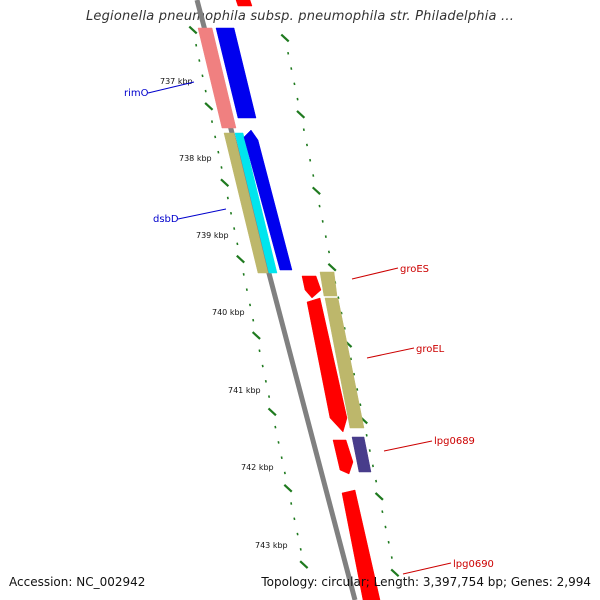 Image resolution: width=600 pixels, height=600 pixels. What do you see at coordinates (408, 446) in the screenshot?
I see `leader-lpg0689` at bounding box center [408, 446].